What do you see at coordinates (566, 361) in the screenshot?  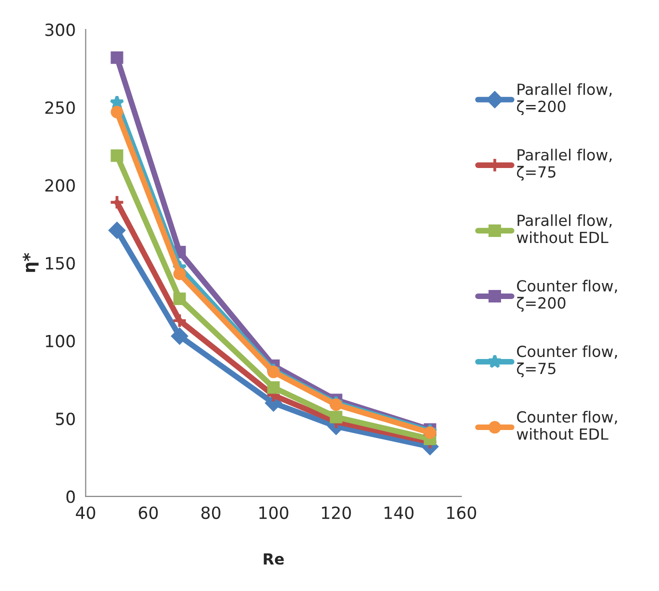 I see `legend-label: Counter flow, ζ=75` at bounding box center [566, 361].